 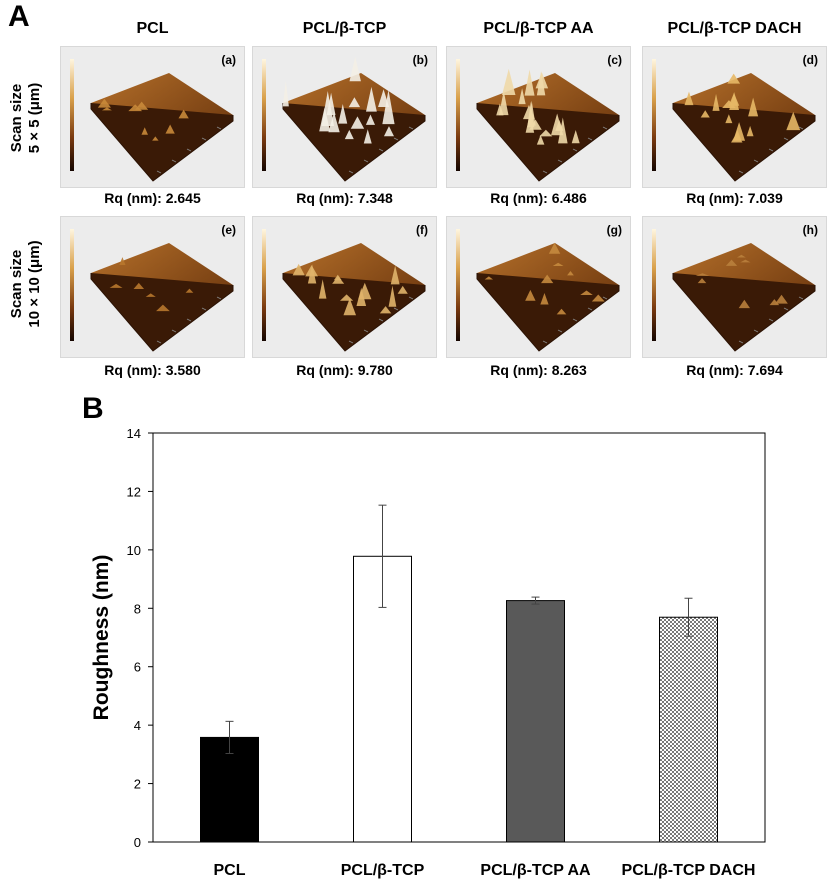 I want to click on afm-surface-image: (b), so click(x=344, y=117).